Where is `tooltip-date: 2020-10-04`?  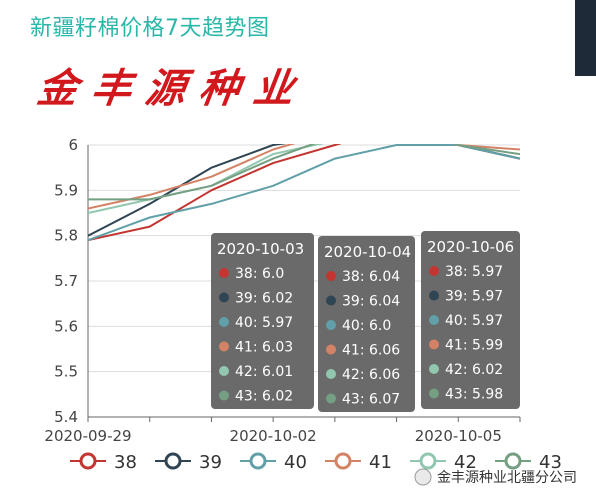 tooltip-date: 2020-10-04 is located at coordinates (367, 252).